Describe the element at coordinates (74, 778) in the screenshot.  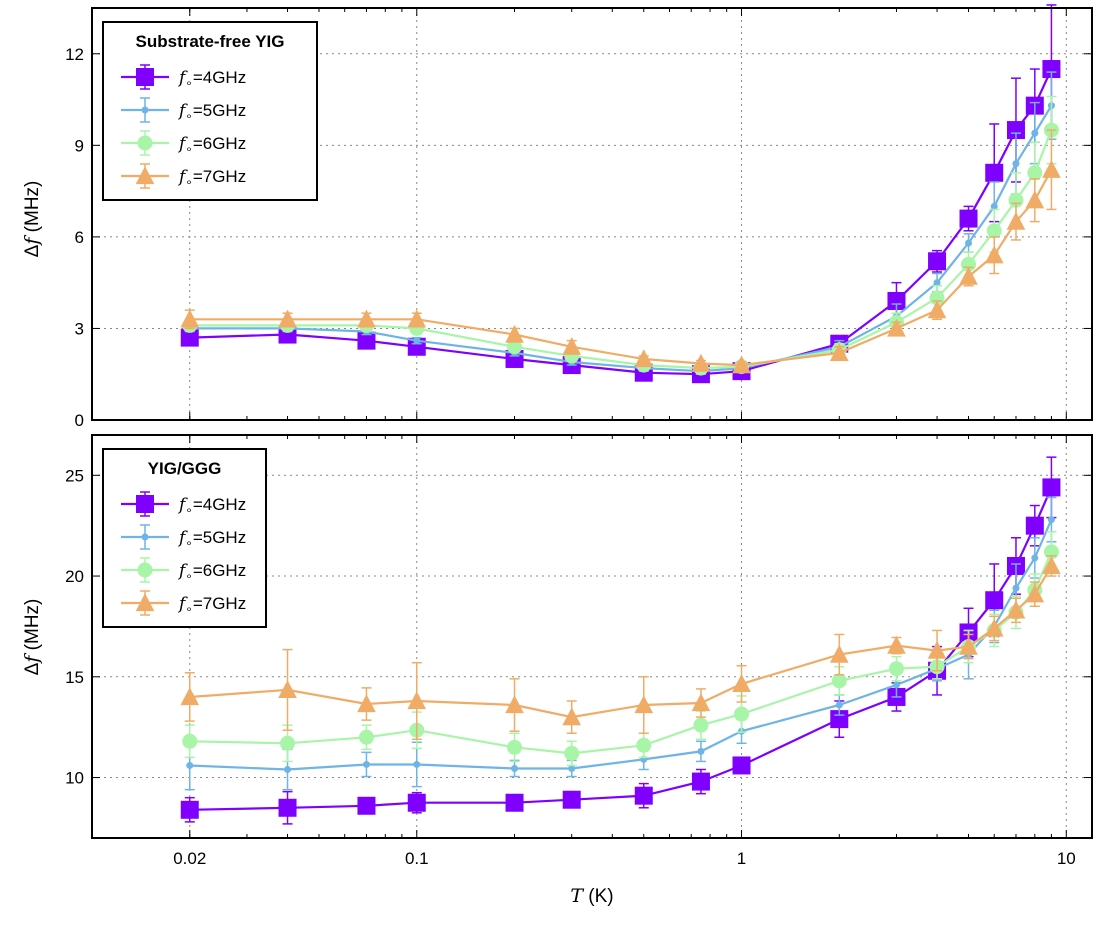
I see `y-tick-label: 10` at that location.